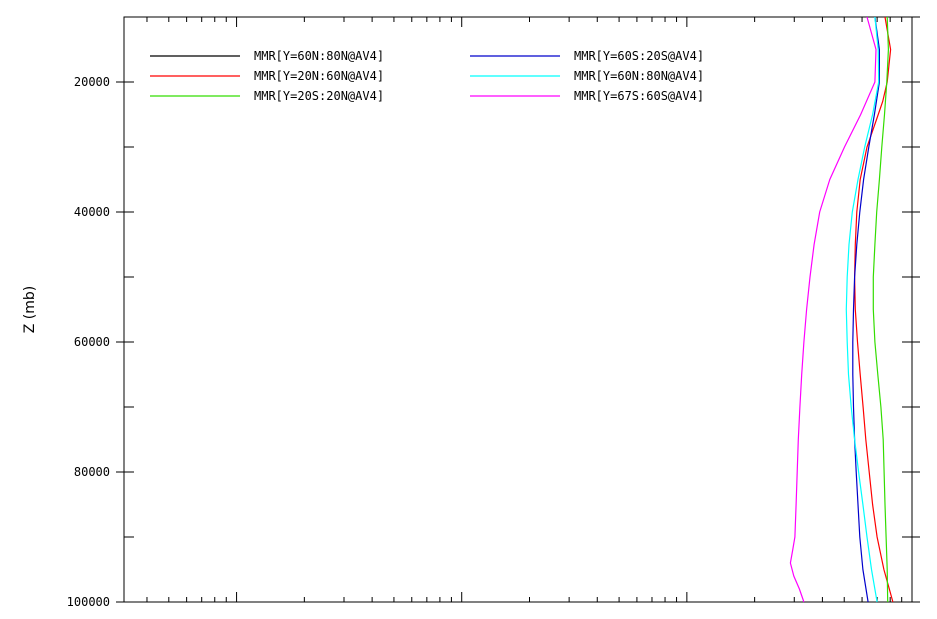  Describe the element at coordinates (88, 602) in the screenshot. I see `y-tick-label: 100000` at that location.